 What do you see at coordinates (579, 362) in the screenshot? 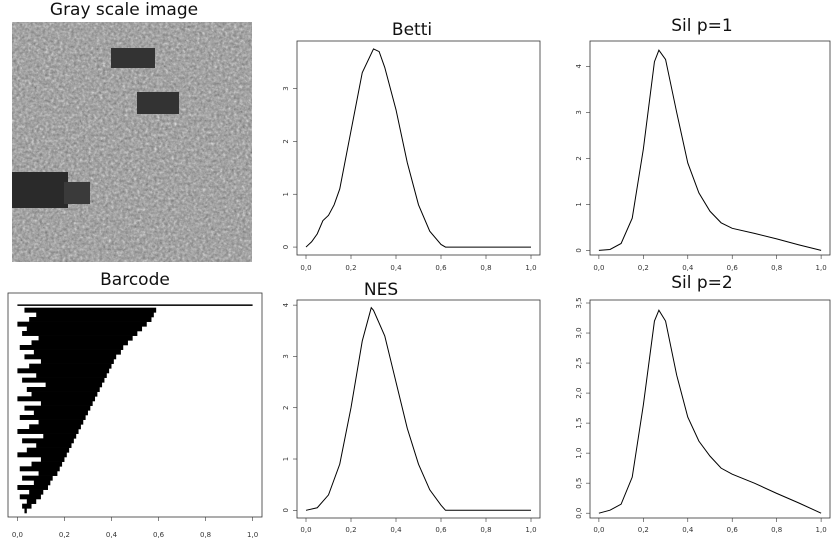
I see `y-tick-label: 2,5` at bounding box center [579, 362].